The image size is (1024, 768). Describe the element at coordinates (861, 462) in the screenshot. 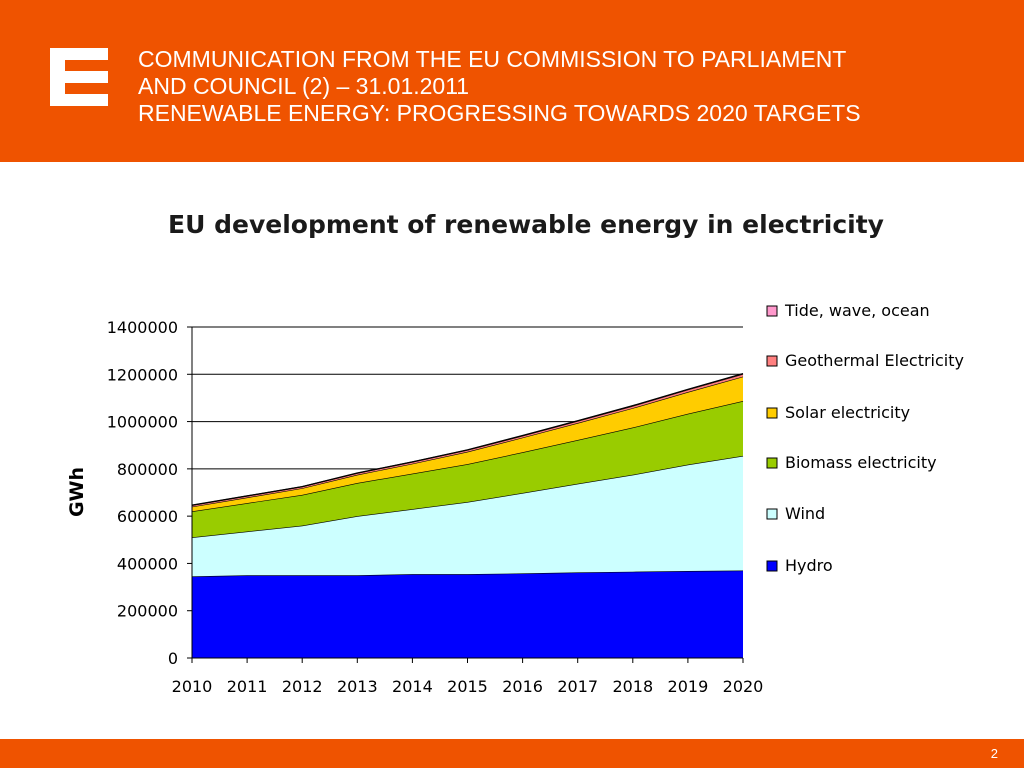

I see `legend-label-biomass-electricity: Biomass electricity` at that location.